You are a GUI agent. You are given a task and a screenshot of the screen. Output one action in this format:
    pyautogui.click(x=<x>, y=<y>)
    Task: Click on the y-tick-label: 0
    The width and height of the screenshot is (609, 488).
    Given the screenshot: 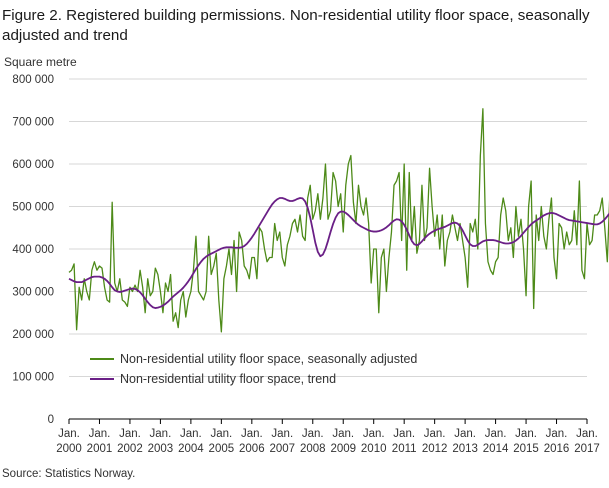 What is the action you would take?
    pyautogui.click(x=51, y=420)
    